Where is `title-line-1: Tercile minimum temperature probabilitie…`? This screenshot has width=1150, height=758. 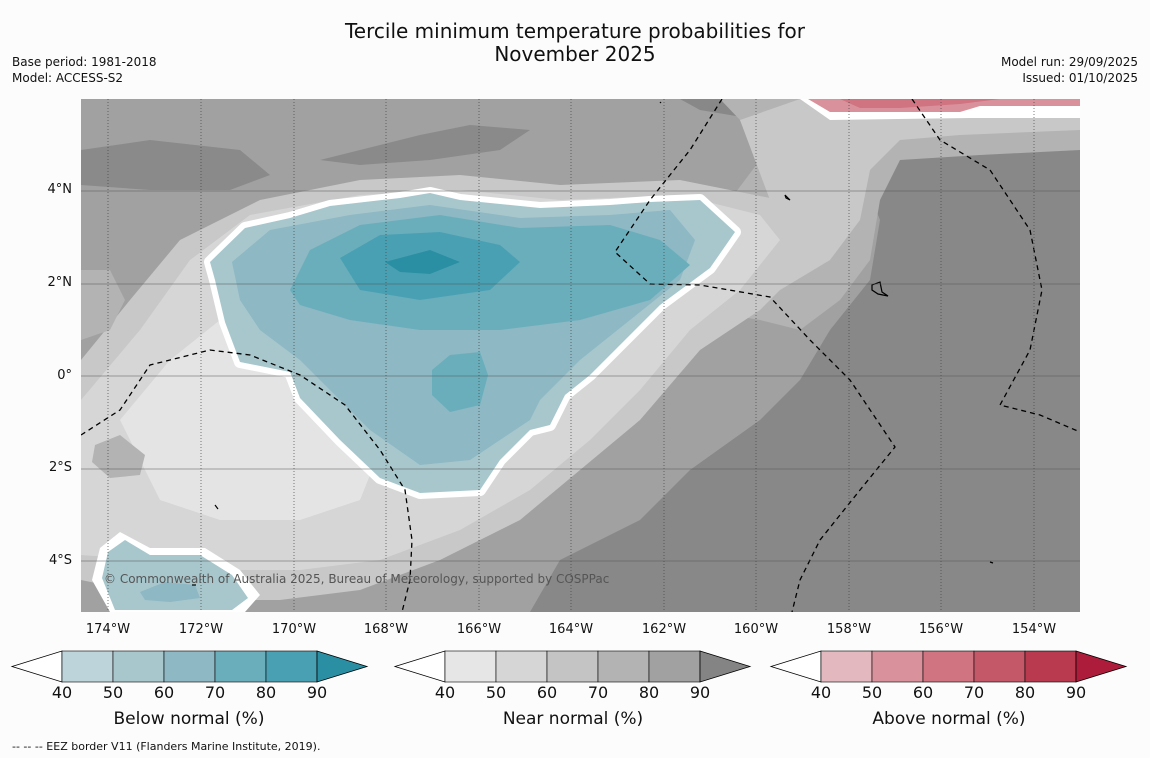 title-line-1: Tercile minimum temperature probabilitie… is located at coordinates (575, 31).